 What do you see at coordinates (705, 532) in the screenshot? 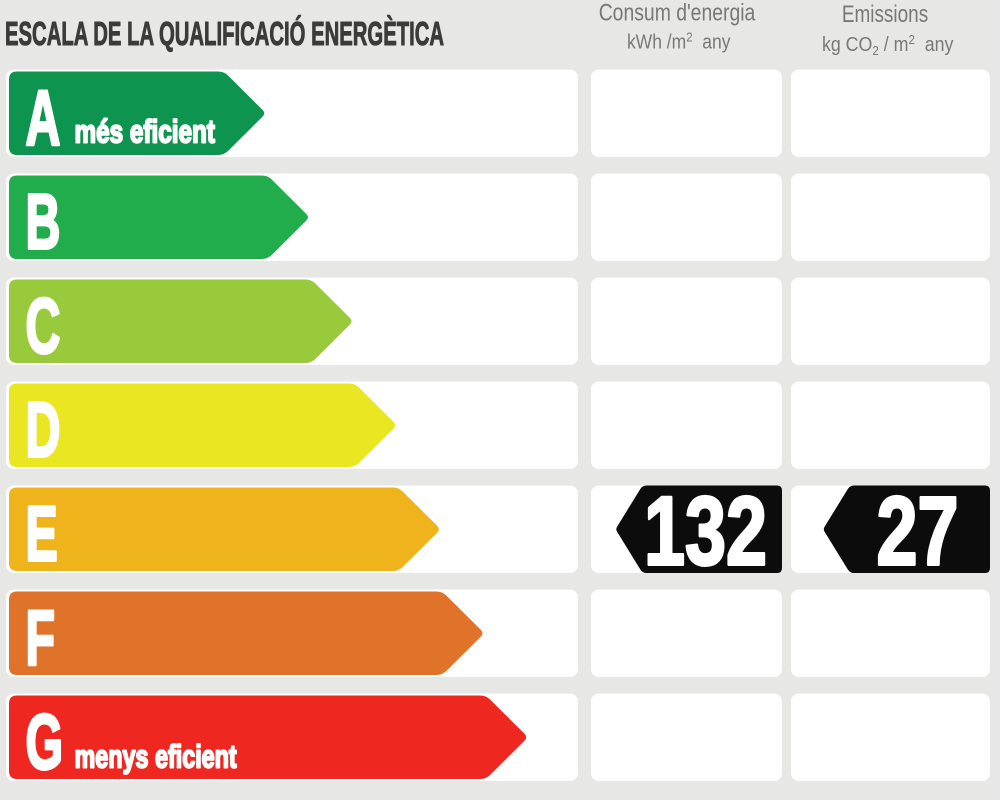
I see `svg-text: 132` at bounding box center [705, 532].